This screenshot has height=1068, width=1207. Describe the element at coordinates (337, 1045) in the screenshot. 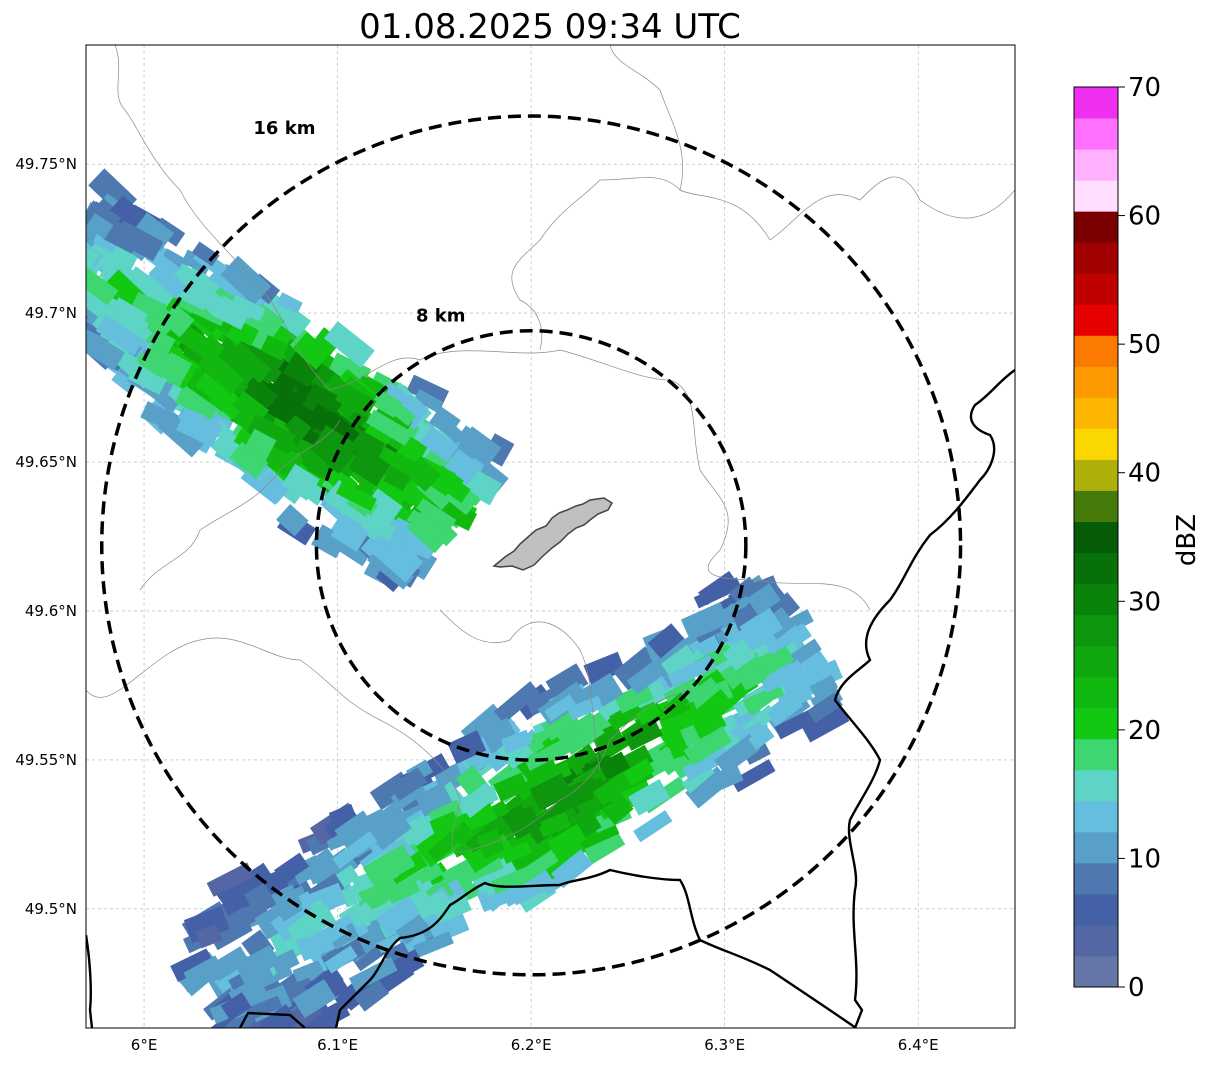

I see `lon-tick-label: 6.1°E` at that location.